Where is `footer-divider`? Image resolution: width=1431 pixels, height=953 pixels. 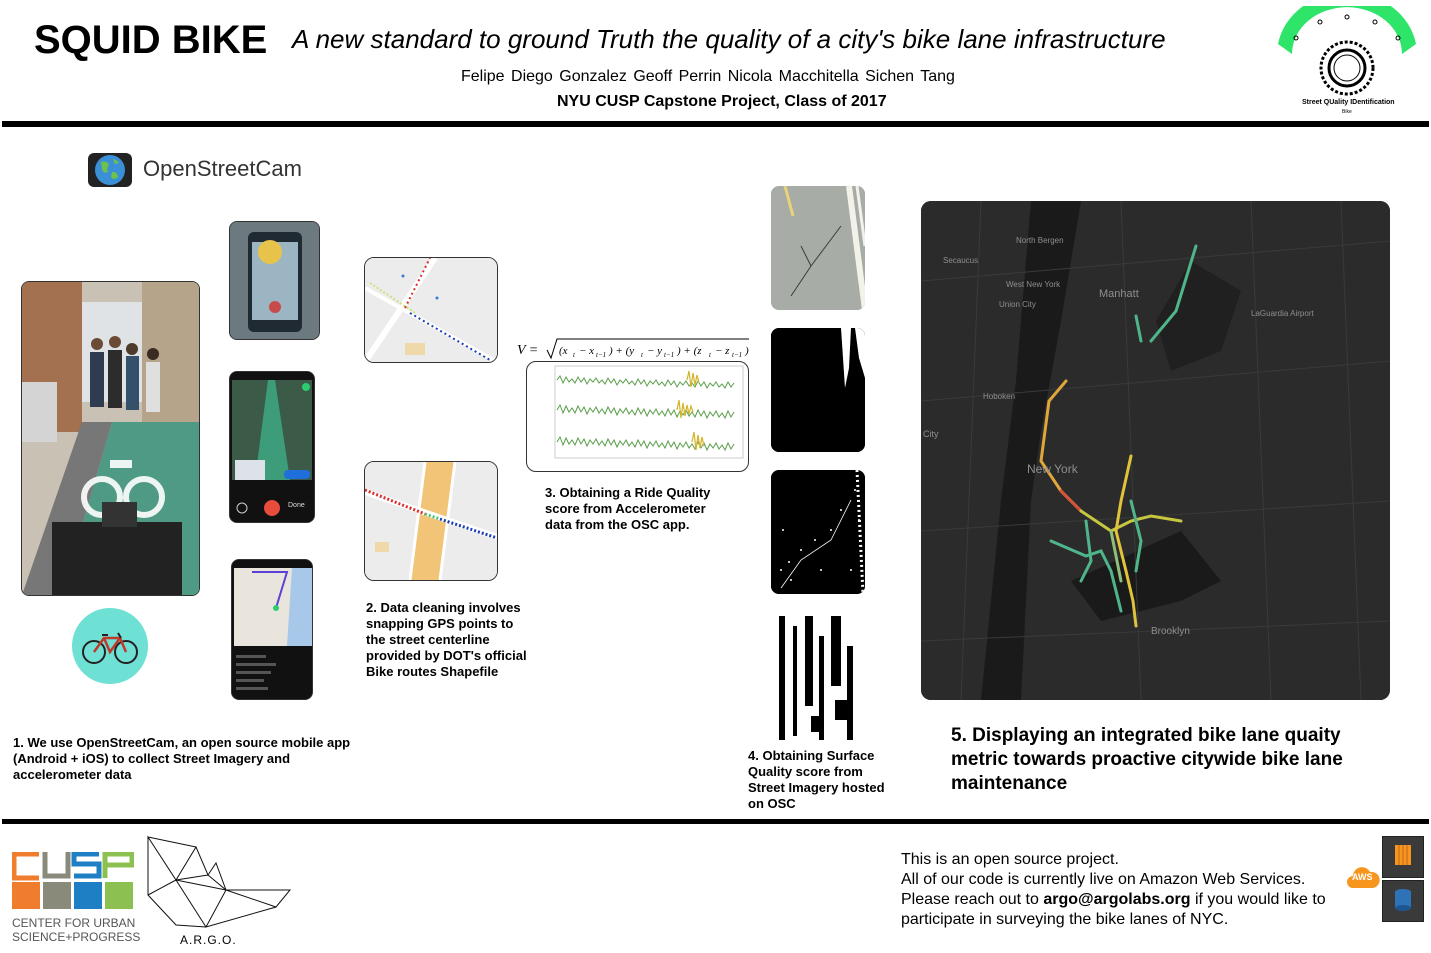
footer-divider is located at coordinates (715, 821).